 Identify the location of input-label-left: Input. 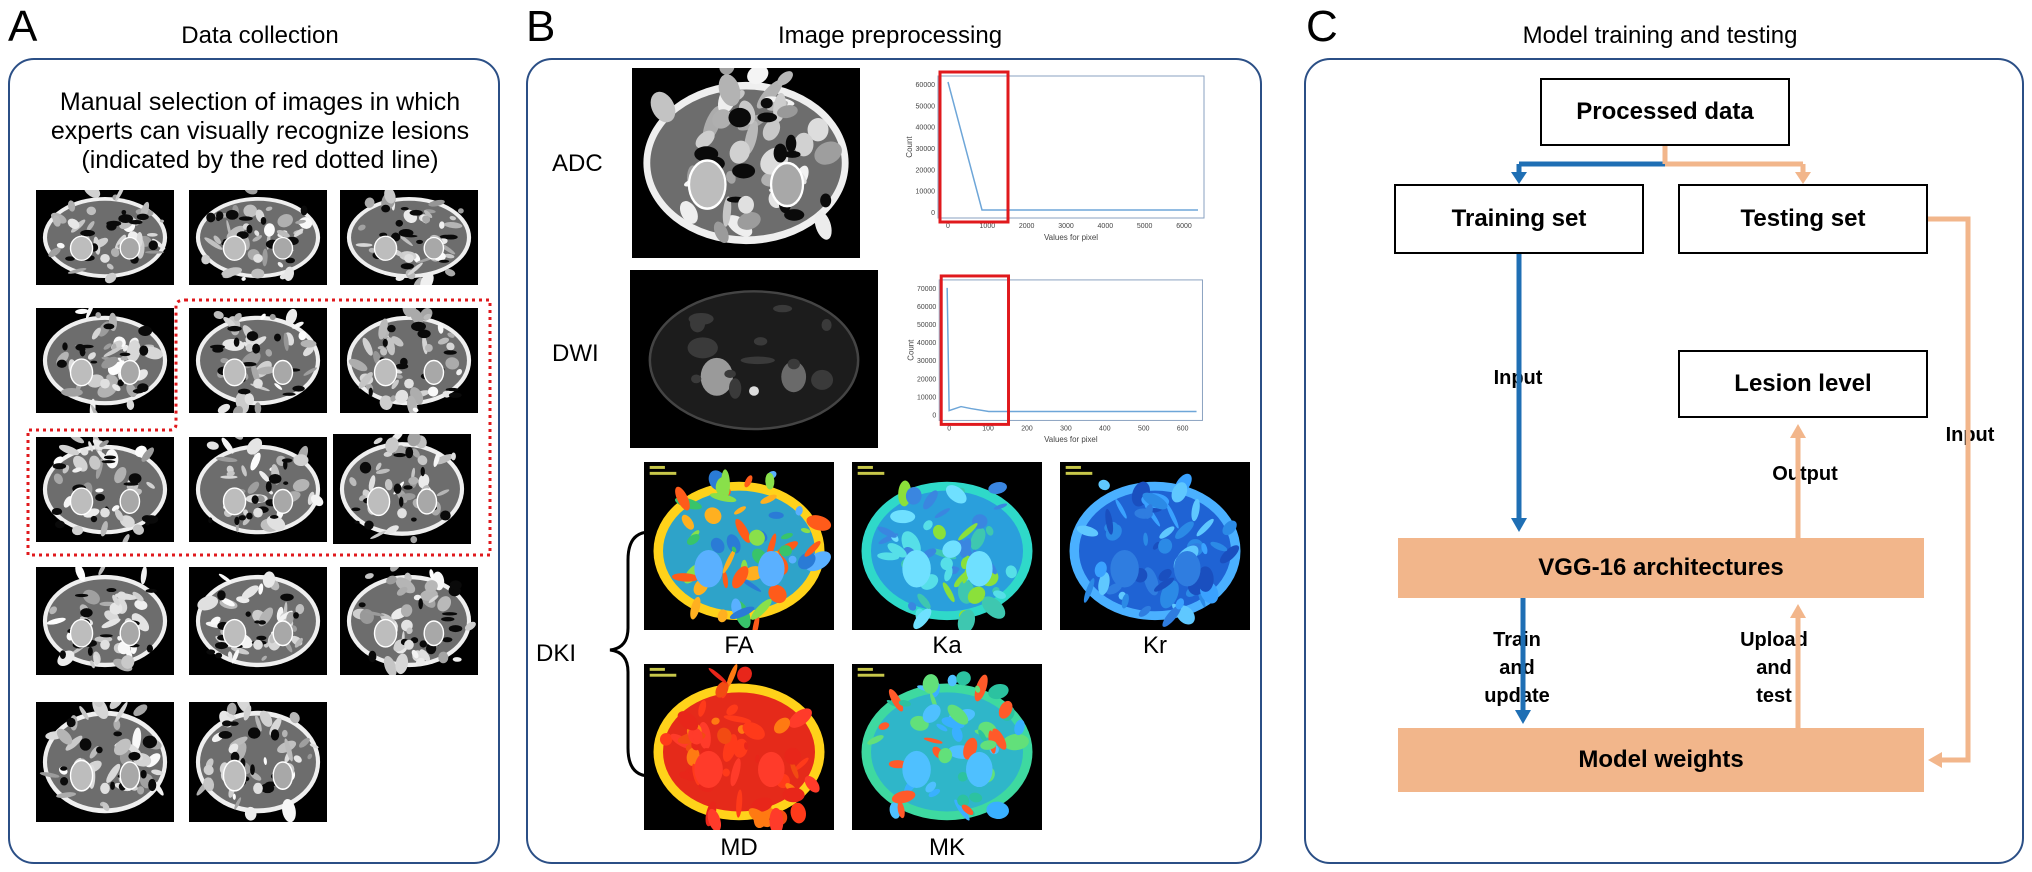
(1518, 378).